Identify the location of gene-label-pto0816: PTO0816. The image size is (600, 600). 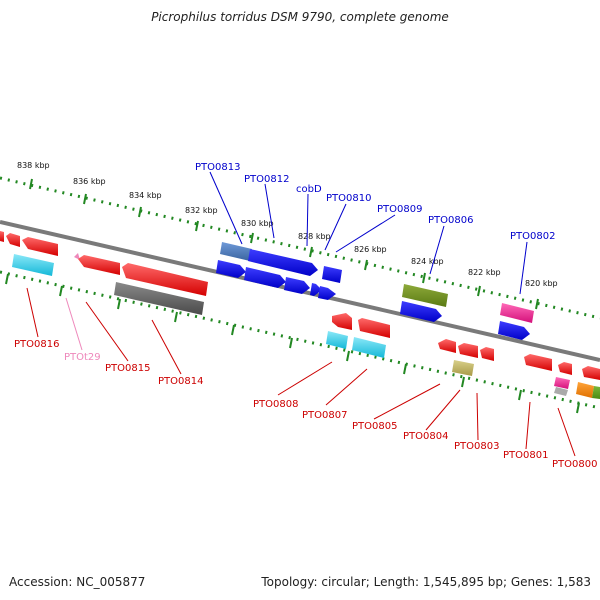
(36, 344).